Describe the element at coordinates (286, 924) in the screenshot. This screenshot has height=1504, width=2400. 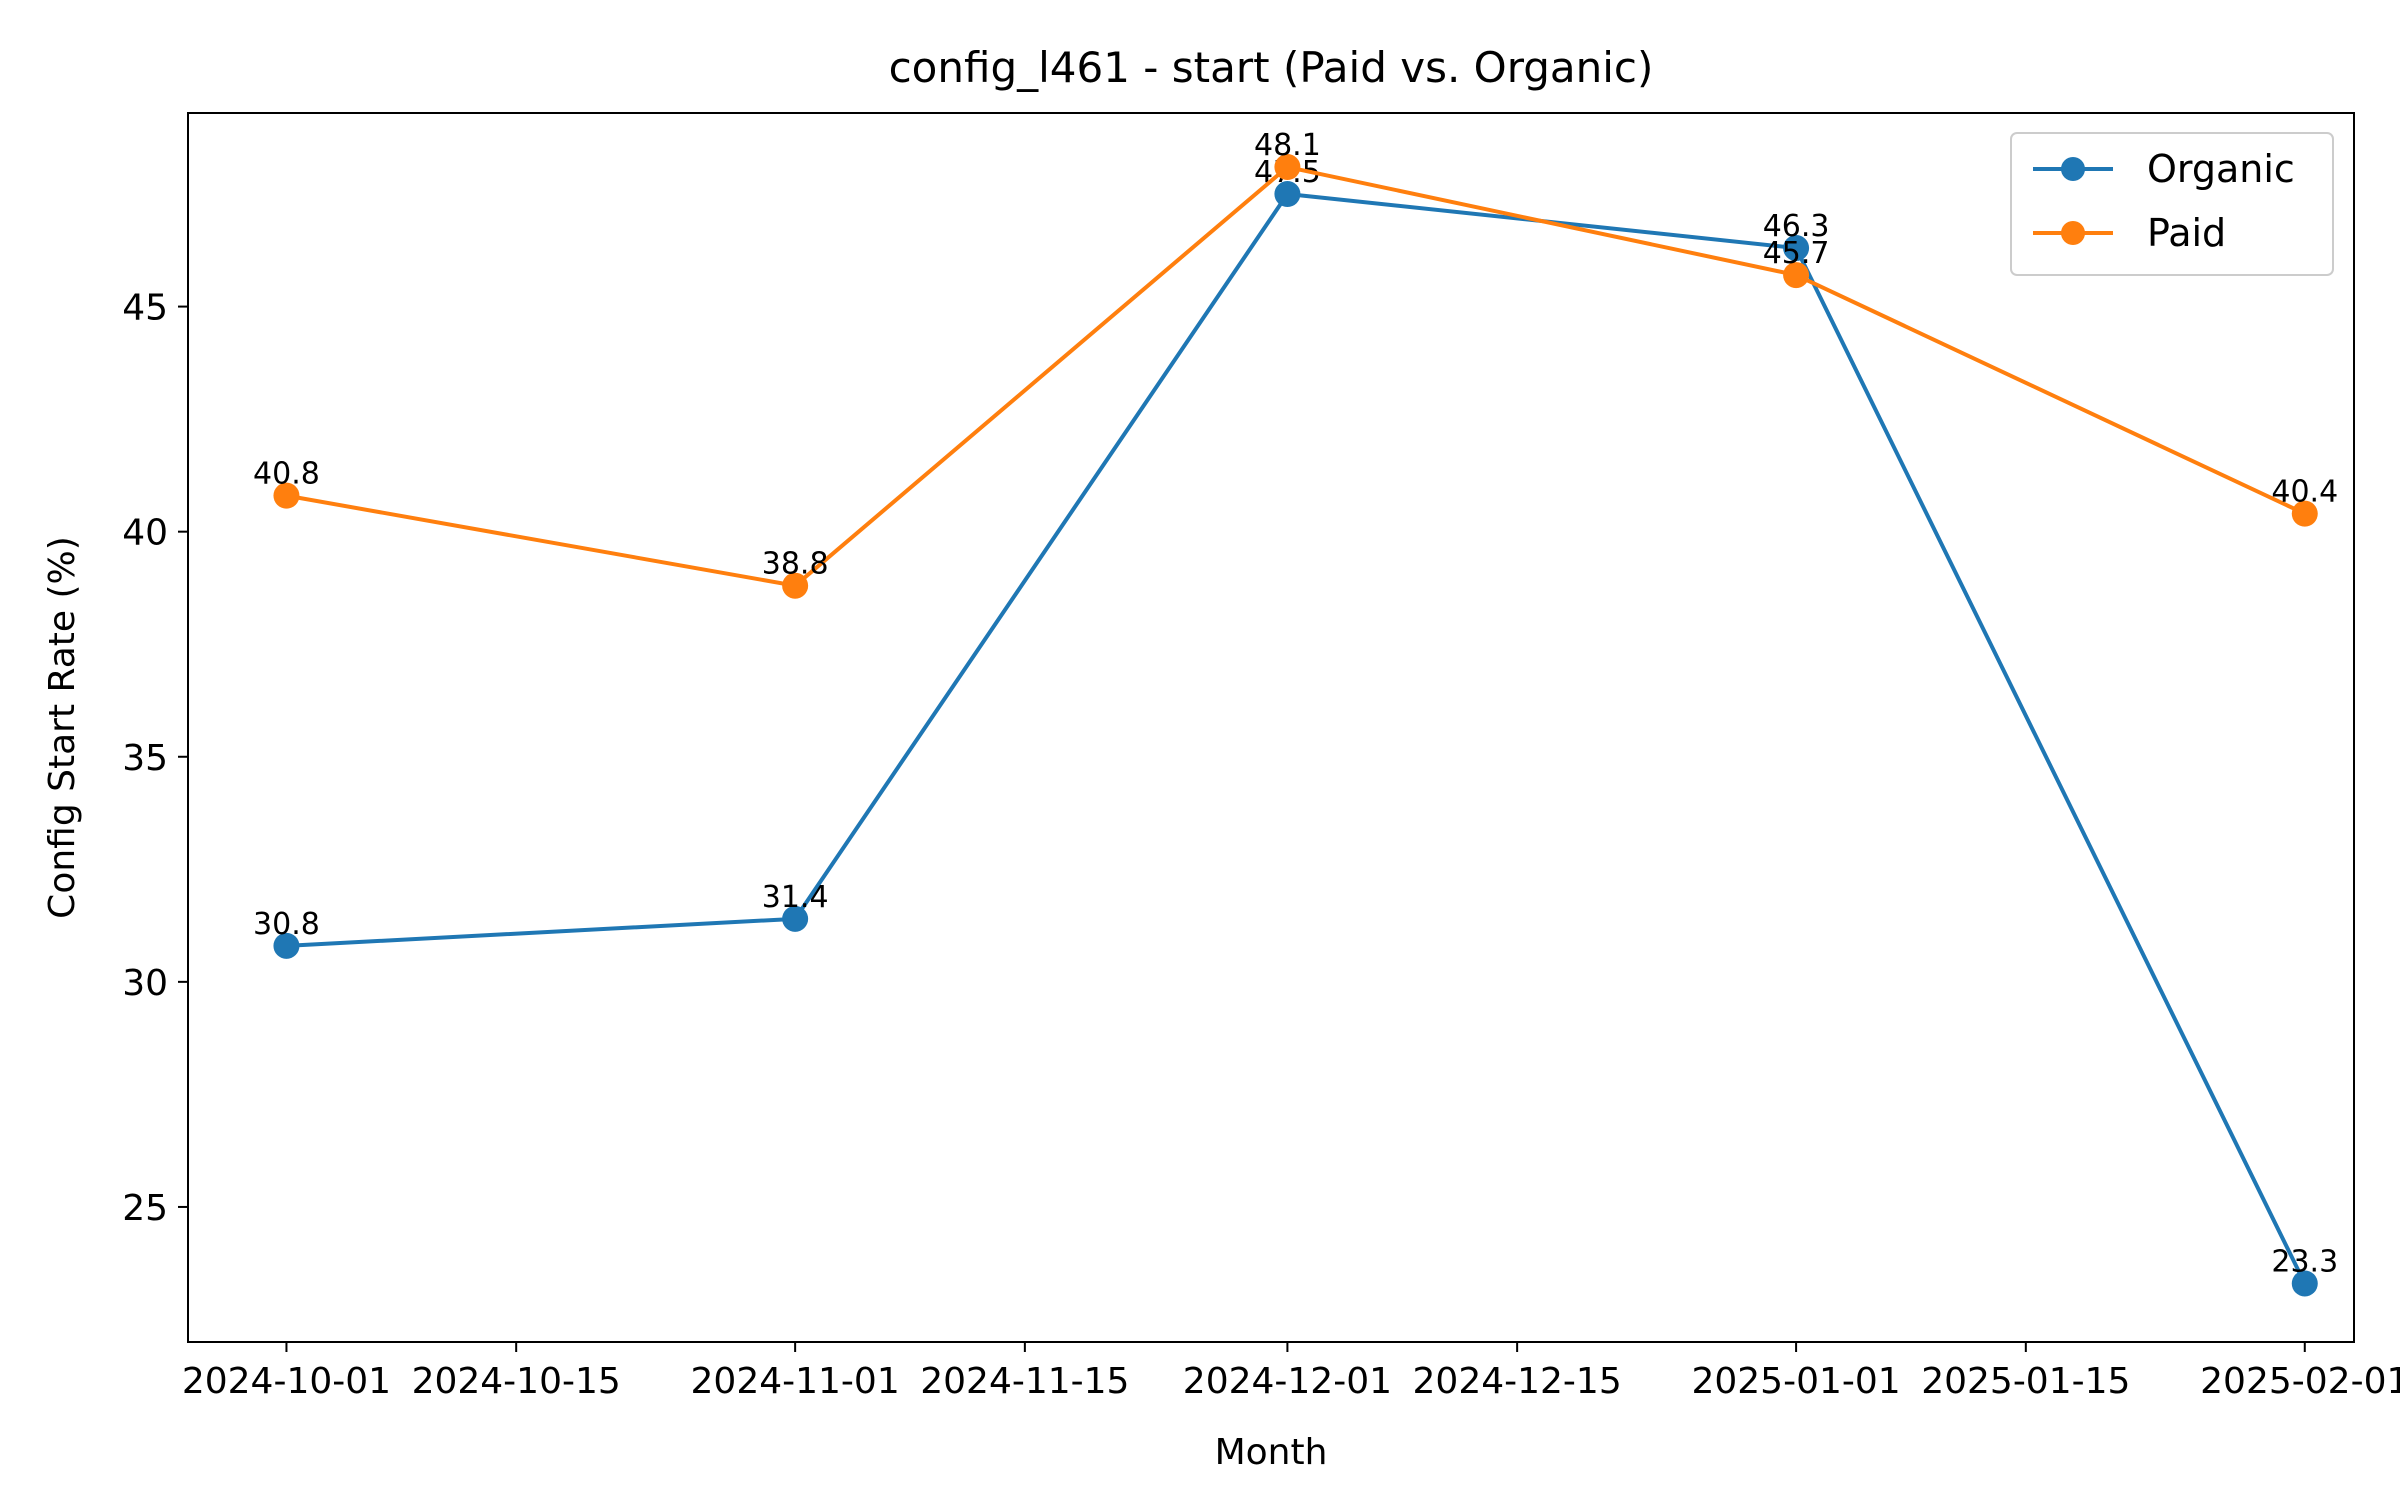
I see `data-label-organic: 30.8` at that location.